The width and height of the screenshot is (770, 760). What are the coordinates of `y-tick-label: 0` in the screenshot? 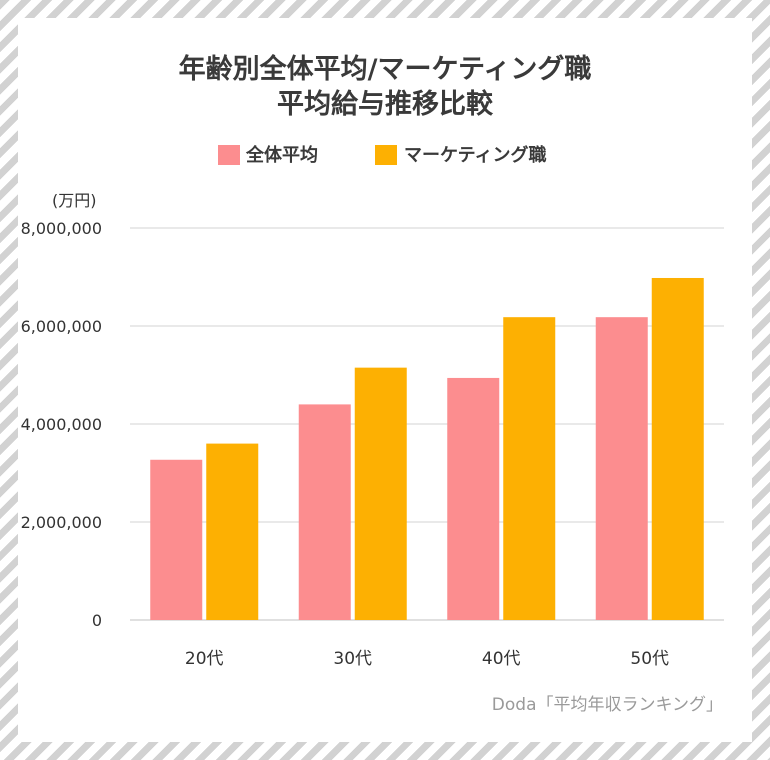 It's located at (97, 620).